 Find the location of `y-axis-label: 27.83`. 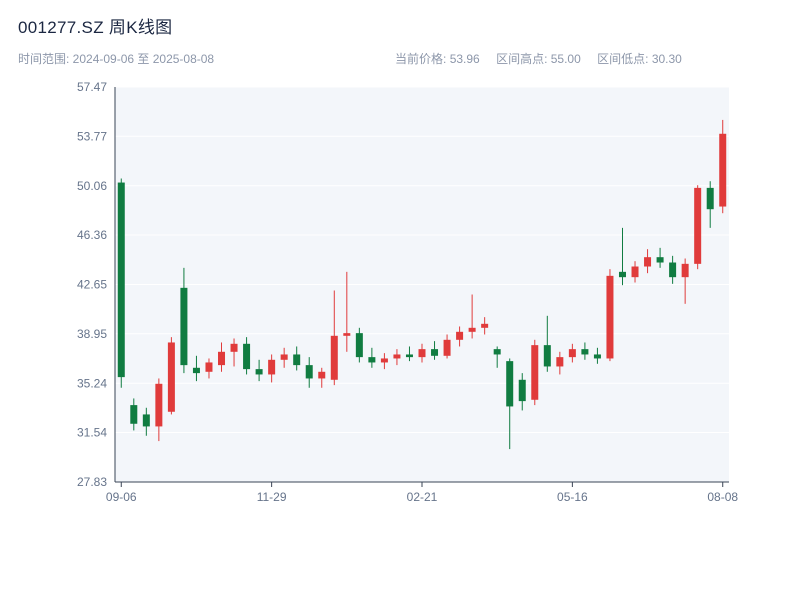

y-axis-label: 27.83 is located at coordinates (92, 482).